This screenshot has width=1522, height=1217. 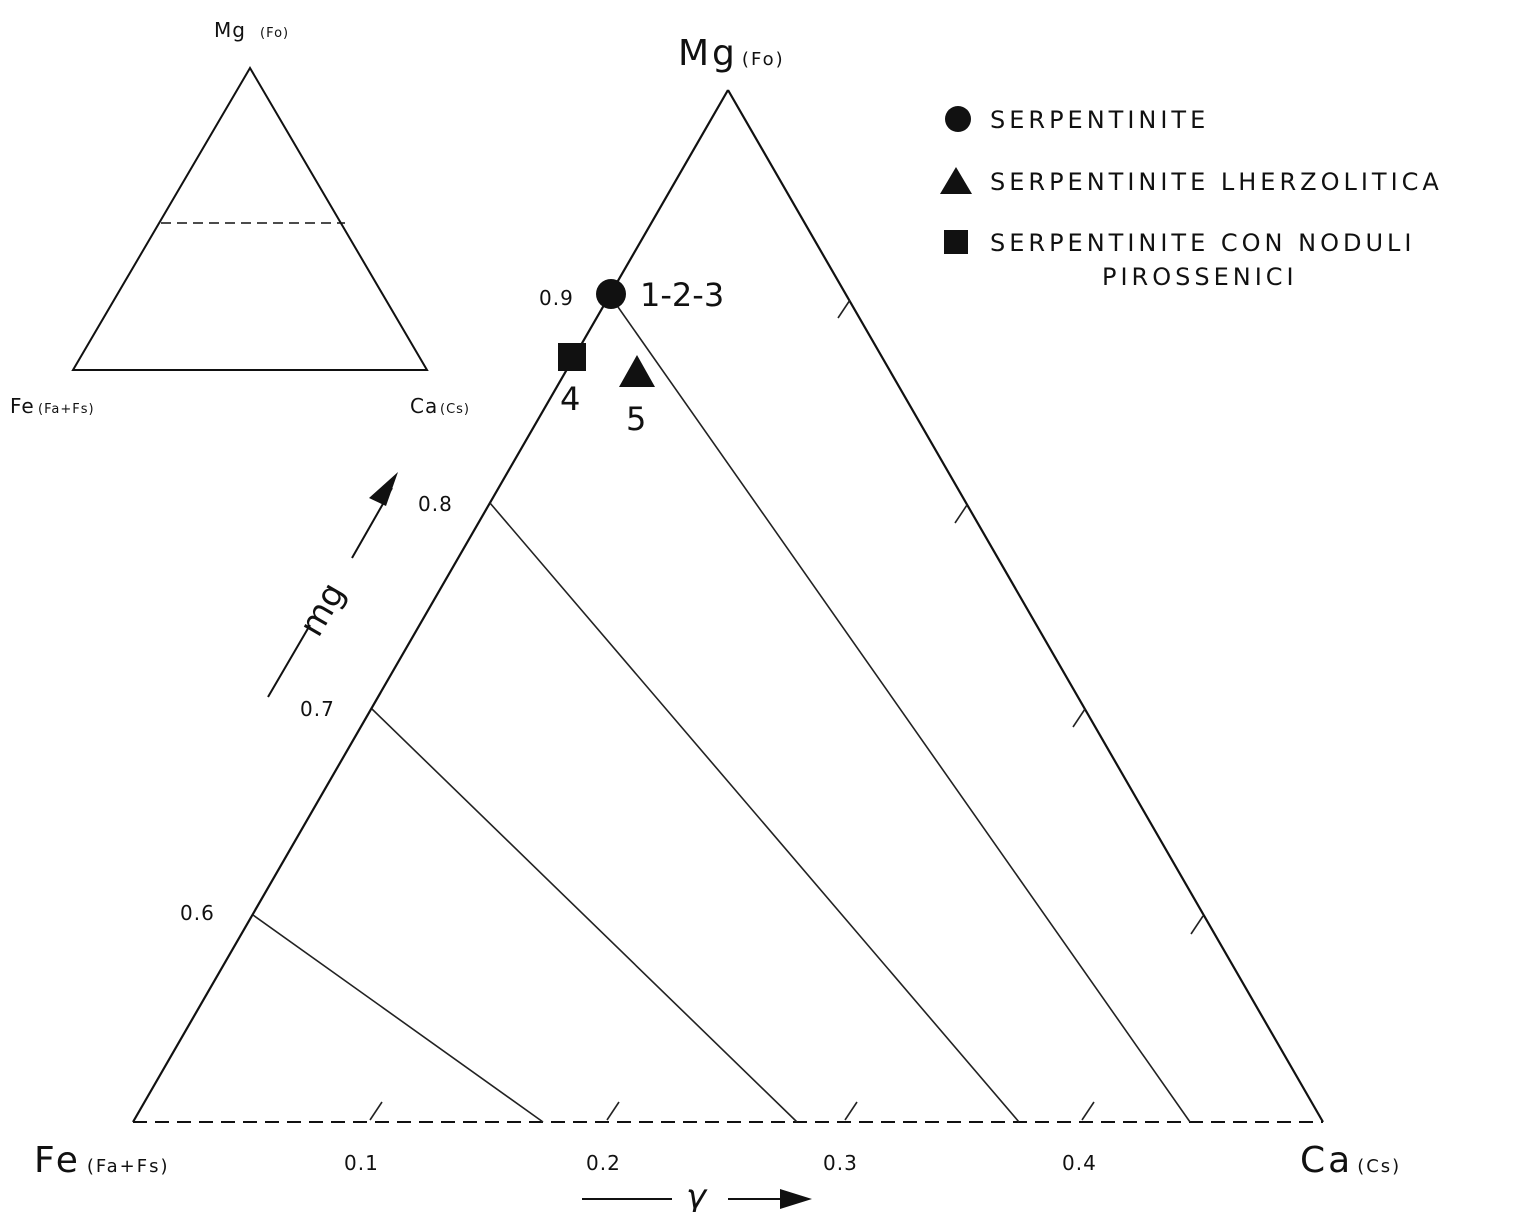 What do you see at coordinates (796, 1199) in the screenshot?
I see `gamma-axis-arrowhead` at bounding box center [796, 1199].